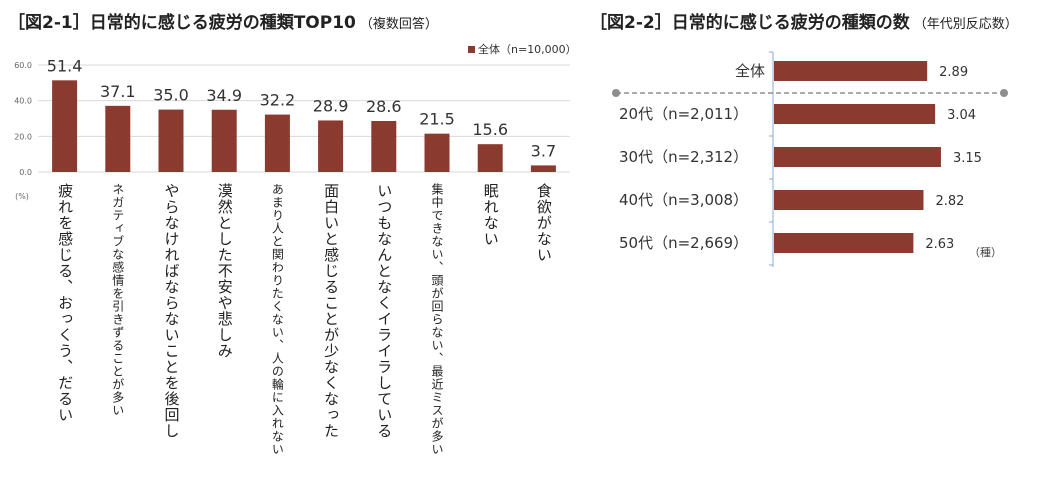  I want to click on chart1-ytick-label: 40.0, so click(23, 101).